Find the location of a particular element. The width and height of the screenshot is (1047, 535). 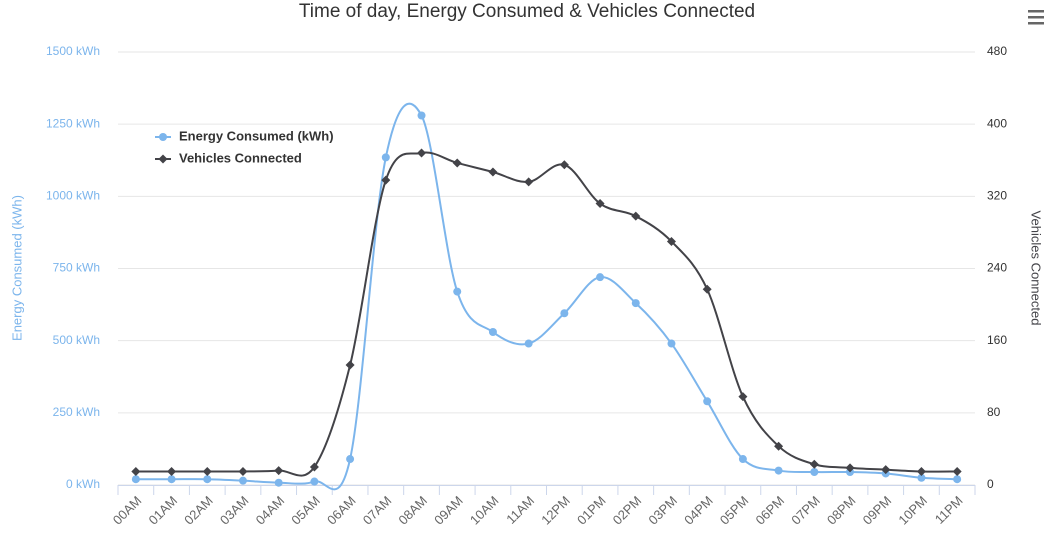

x-tick-label: 08AM is located at coordinates (412, 510).